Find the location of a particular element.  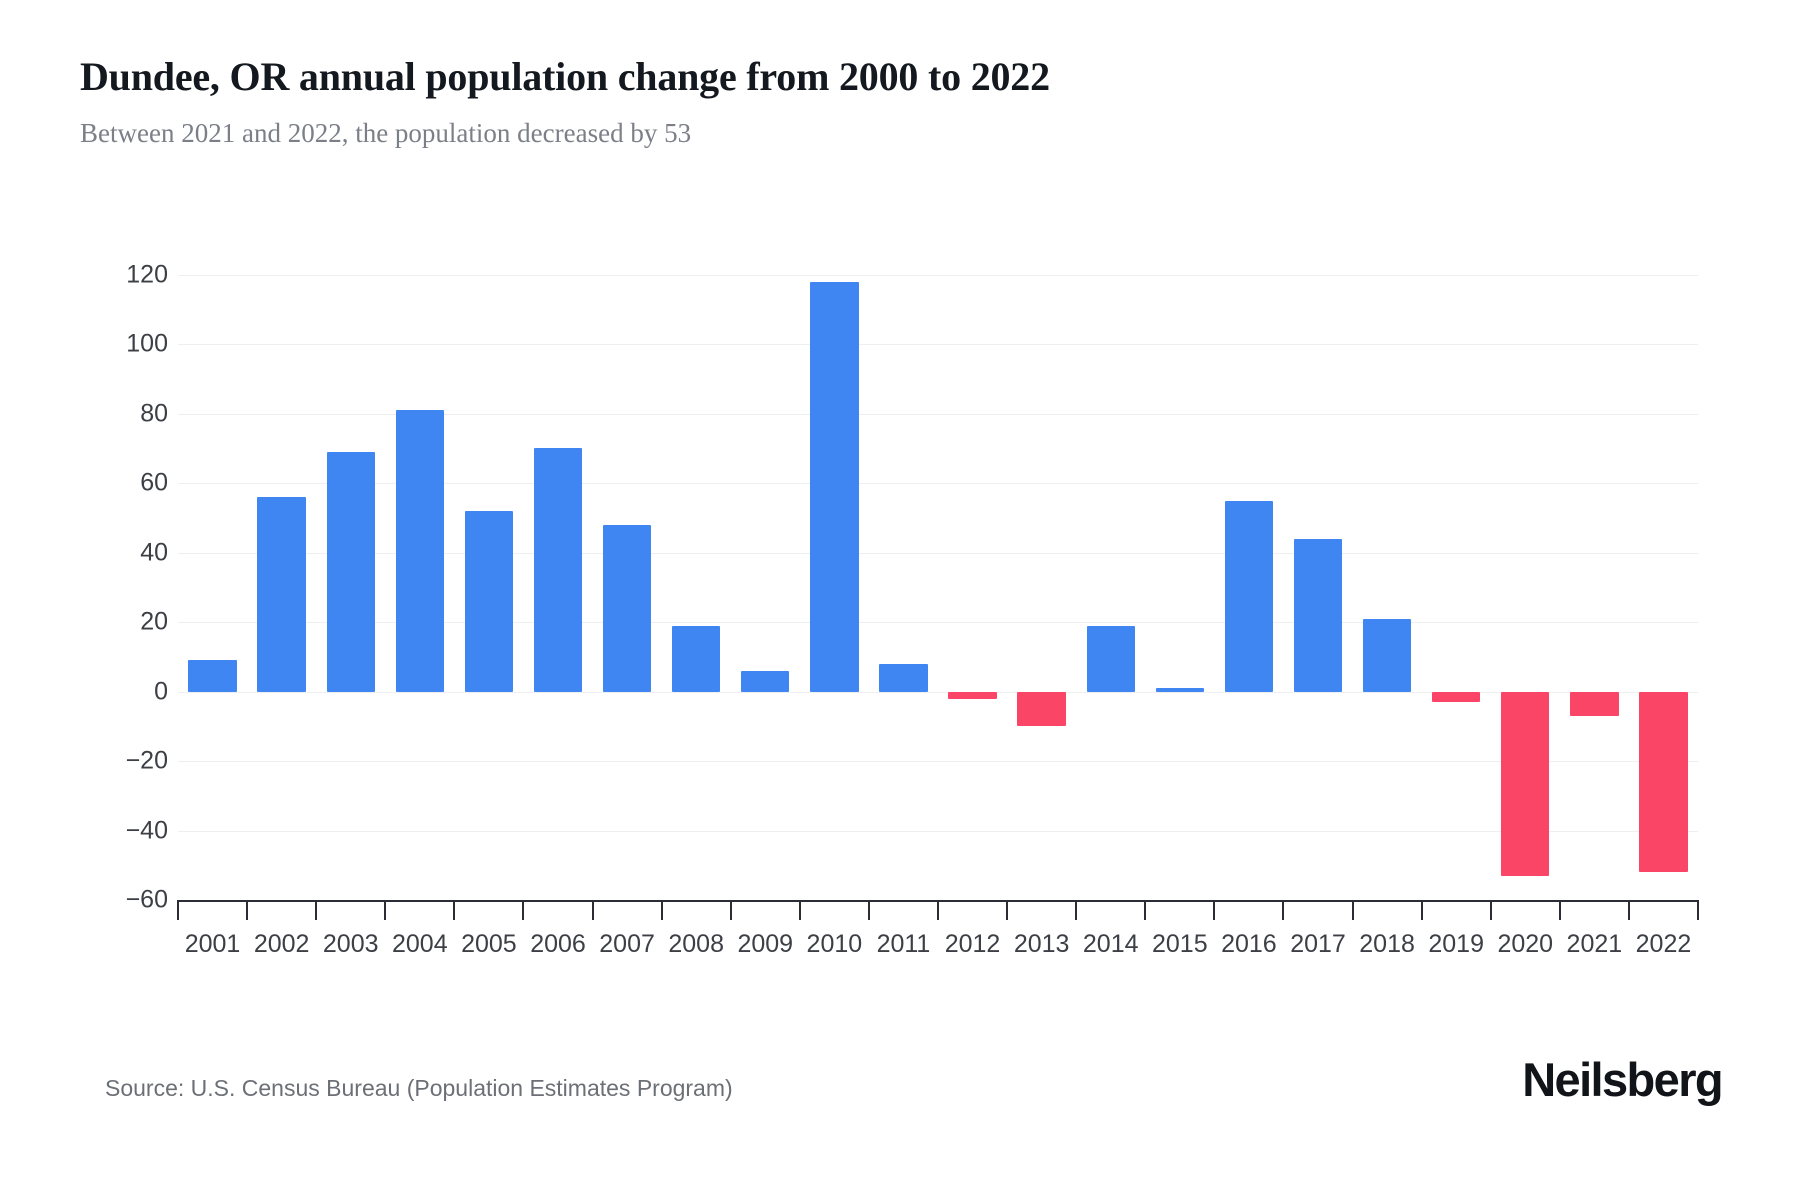

x-axis-tick-label: 2015 is located at coordinates (1180, 944).